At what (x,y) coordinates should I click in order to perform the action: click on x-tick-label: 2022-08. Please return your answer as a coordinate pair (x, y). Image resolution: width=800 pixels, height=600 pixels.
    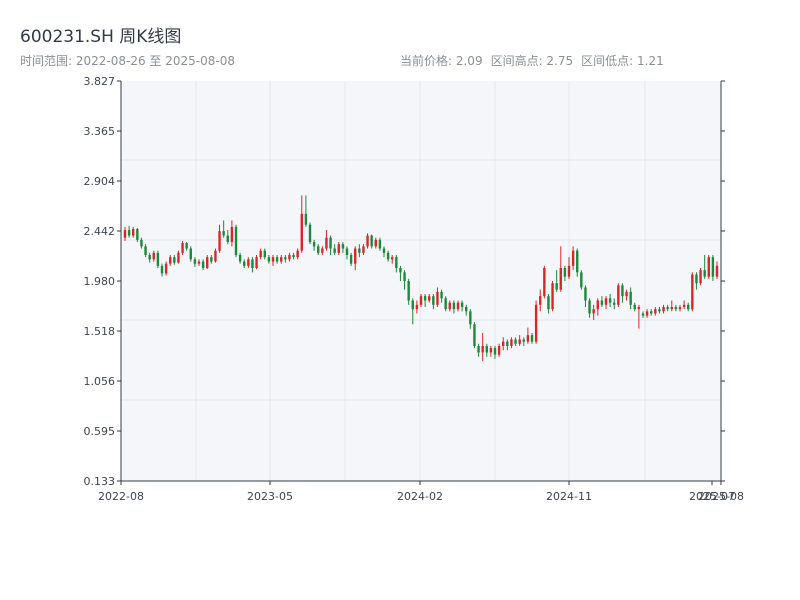
    Looking at the image, I should click on (121, 496).